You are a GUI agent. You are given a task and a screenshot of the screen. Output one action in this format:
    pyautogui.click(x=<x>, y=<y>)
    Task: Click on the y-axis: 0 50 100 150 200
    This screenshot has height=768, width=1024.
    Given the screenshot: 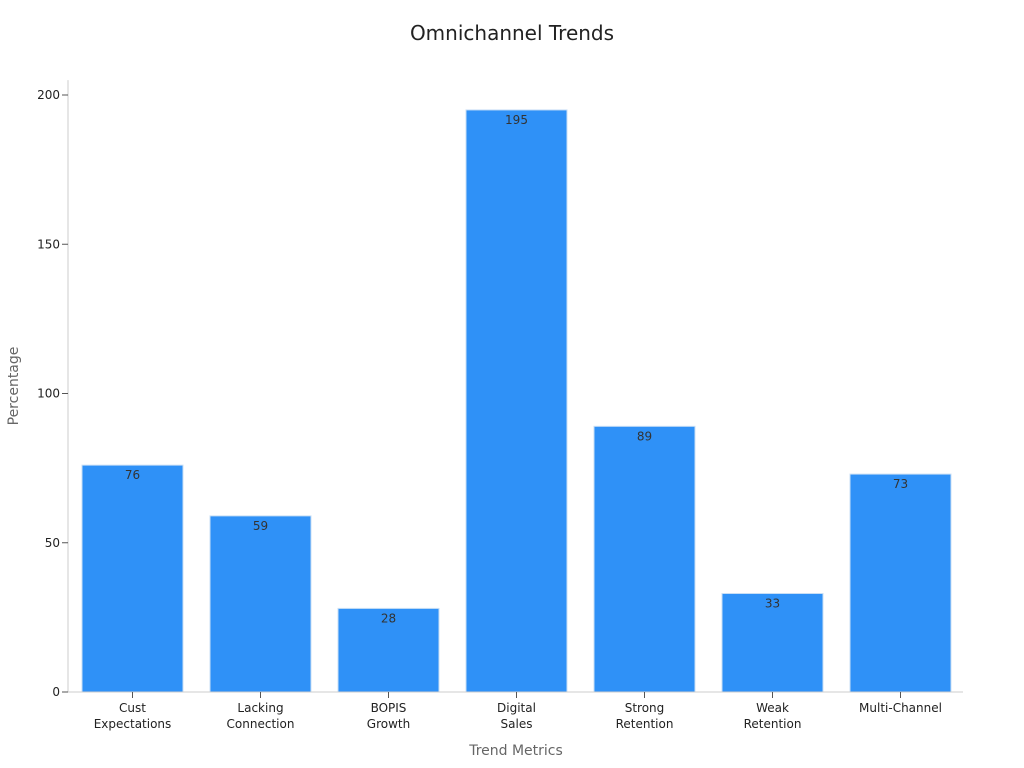 What is the action you would take?
    pyautogui.click(x=53, y=389)
    